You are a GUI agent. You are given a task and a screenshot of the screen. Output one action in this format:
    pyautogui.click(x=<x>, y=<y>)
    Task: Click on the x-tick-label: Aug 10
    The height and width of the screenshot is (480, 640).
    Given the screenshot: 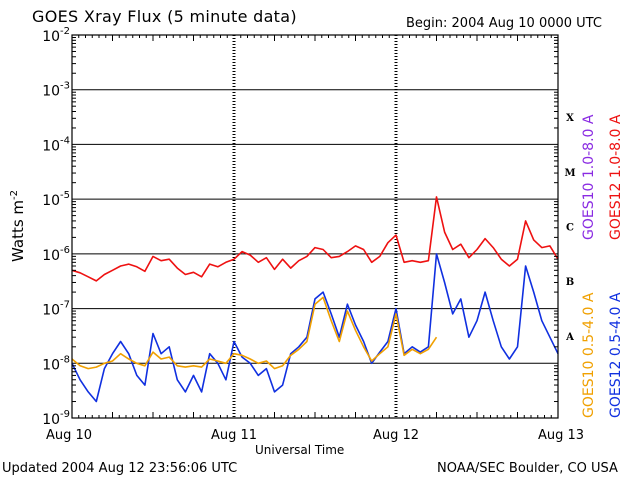 What is the action you would take?
    pyautogui.click(x=69, y=435)
    